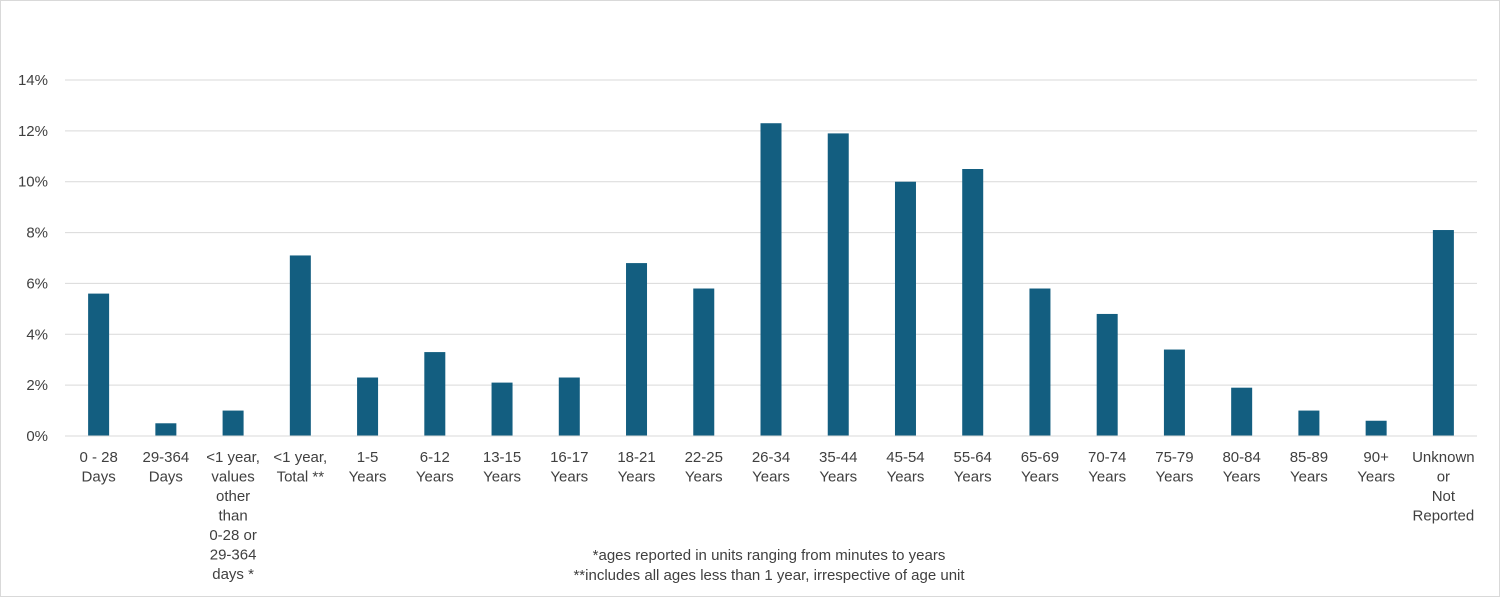 The width and height of the screenshot is (1500, 597). I want to click on category-label: 80-84 Years, so click(1241, 467).